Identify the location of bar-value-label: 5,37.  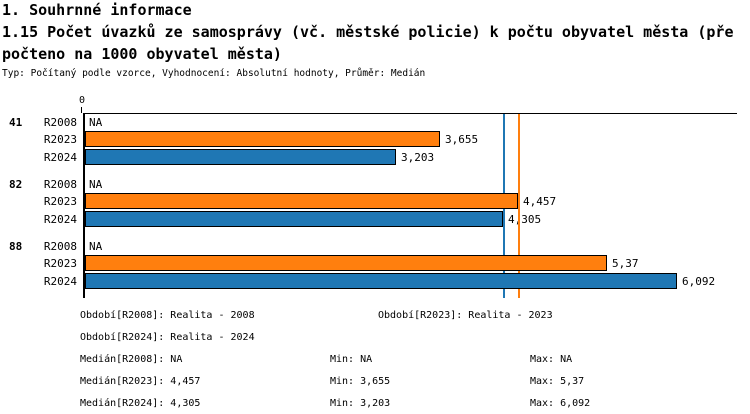
(625, 263).